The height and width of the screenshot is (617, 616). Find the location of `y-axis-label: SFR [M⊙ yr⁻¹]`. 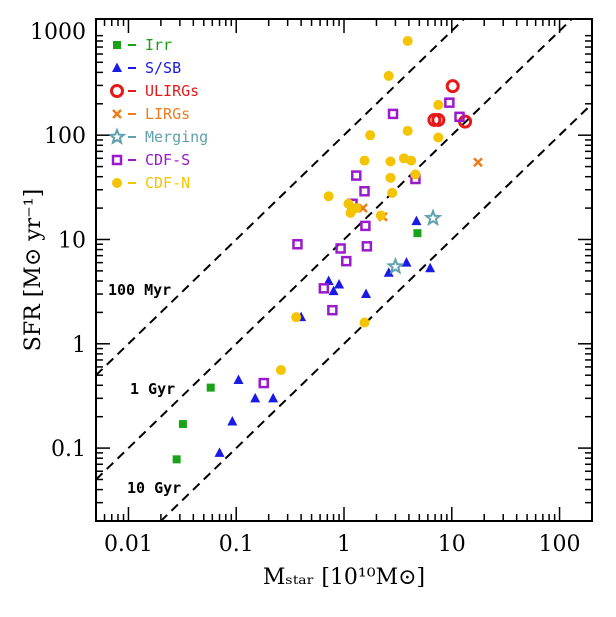

y-axis-label: SFR [M⊙ yr⁻¹] is located at coordinates (33, 270).